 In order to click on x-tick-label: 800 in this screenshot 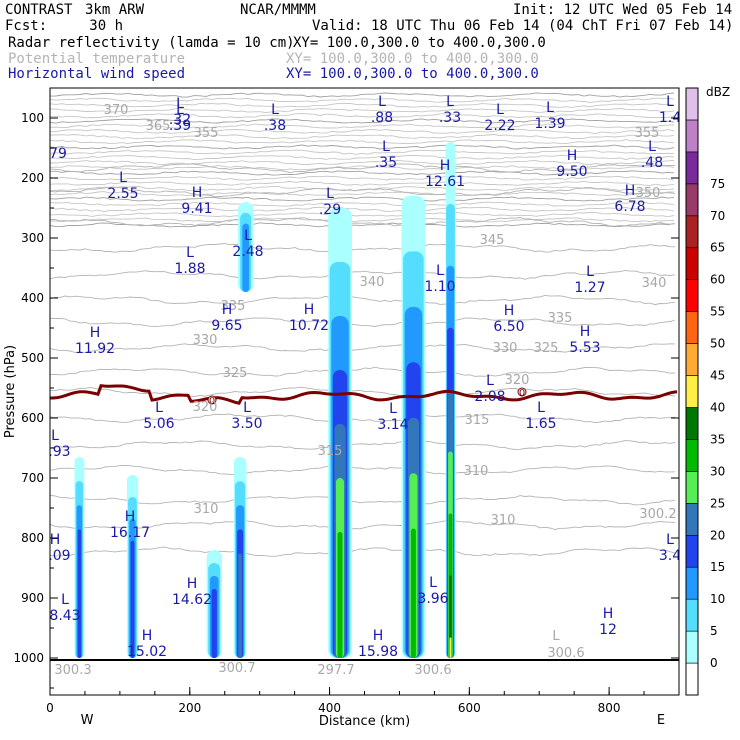, I will do `click(609, 708)`.